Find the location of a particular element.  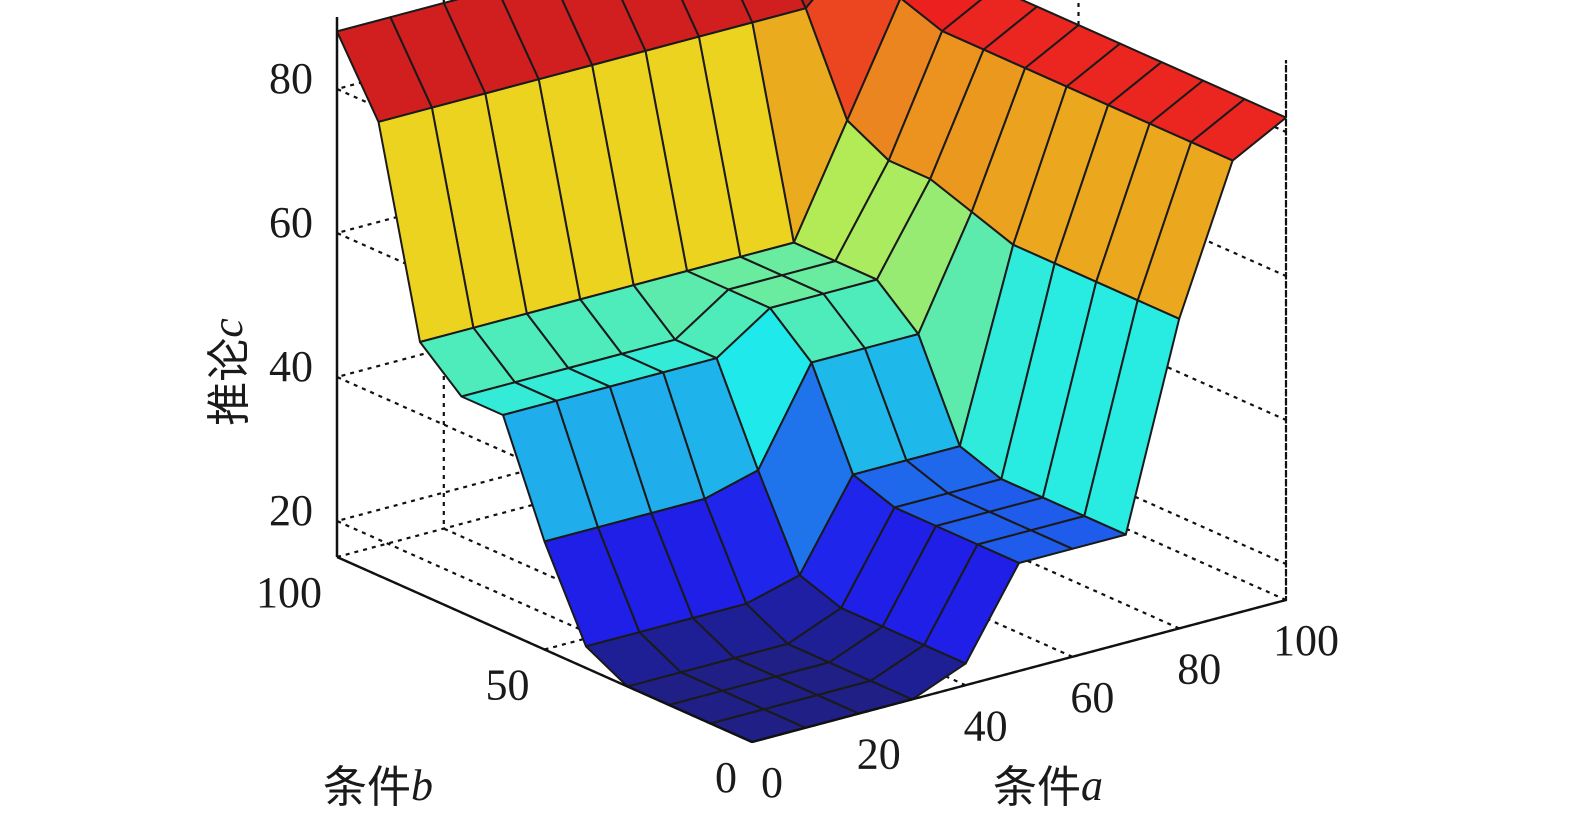

x-tick-label: 100 is located at coordinates (1306, 640).